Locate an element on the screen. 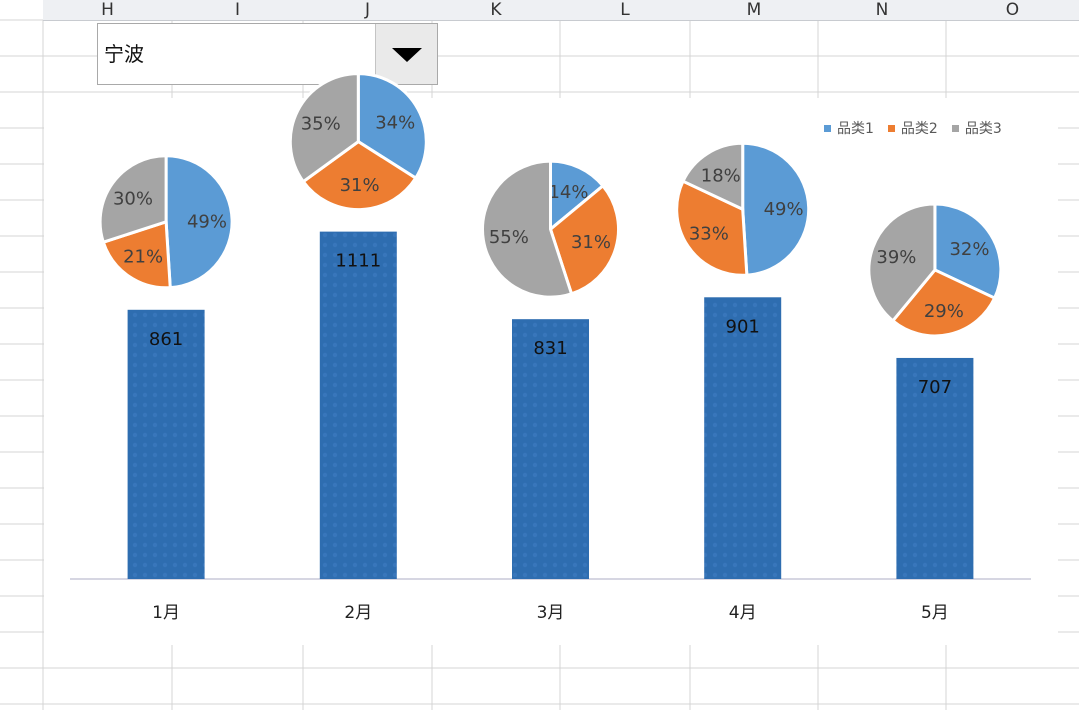 The image size is (1079, 710). pie-slice-label: 55% is located at coordinates (509, 237).